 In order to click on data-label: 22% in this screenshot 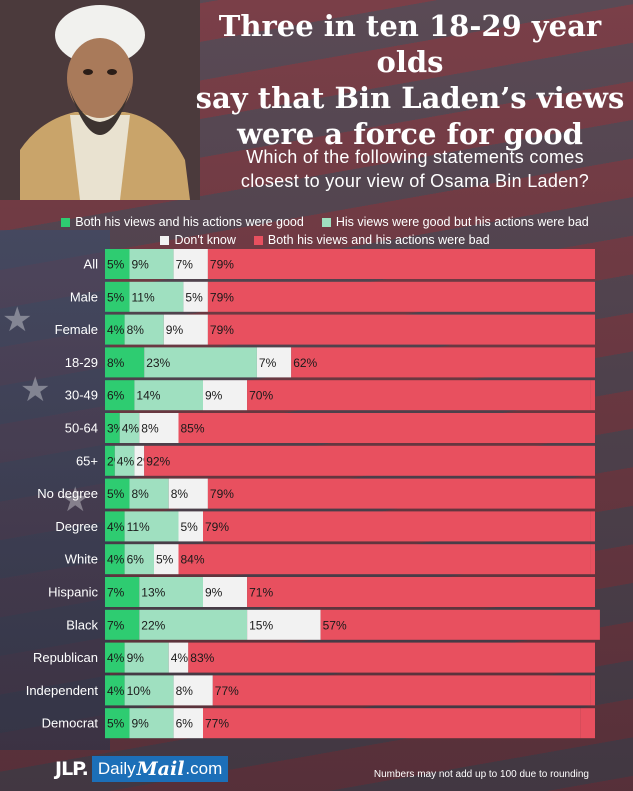, I will do `click(153, 625)`.